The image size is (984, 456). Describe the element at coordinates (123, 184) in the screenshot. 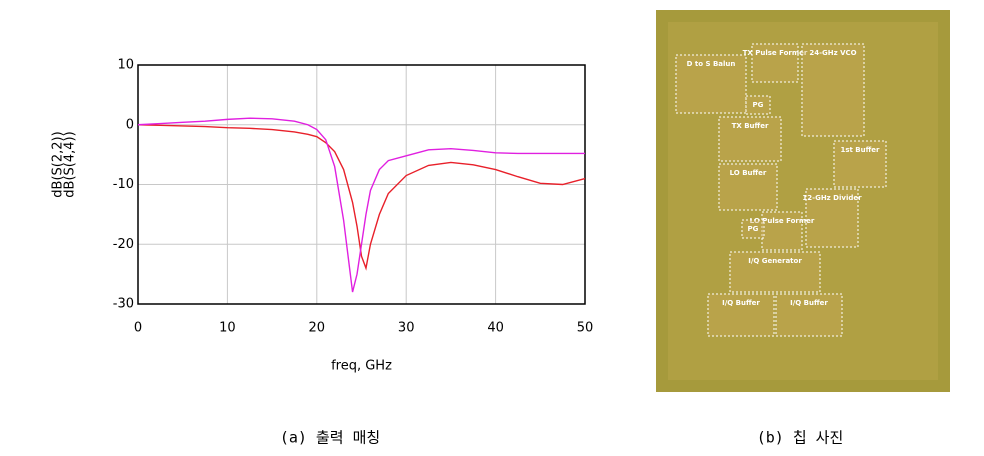

I see `y-tick-label: -10` at that location.